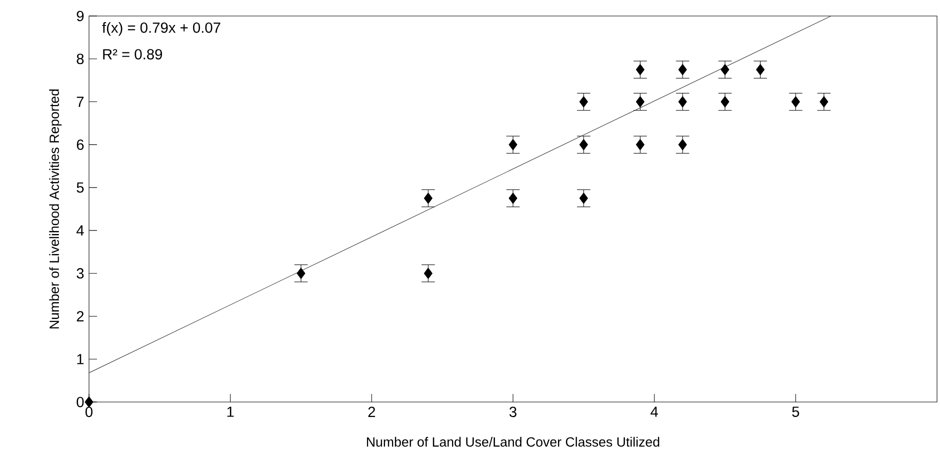 The image size is (940, 469). I want to click on y-axis-title: Number of Livelihood Activities Reported, so click(55, 208).